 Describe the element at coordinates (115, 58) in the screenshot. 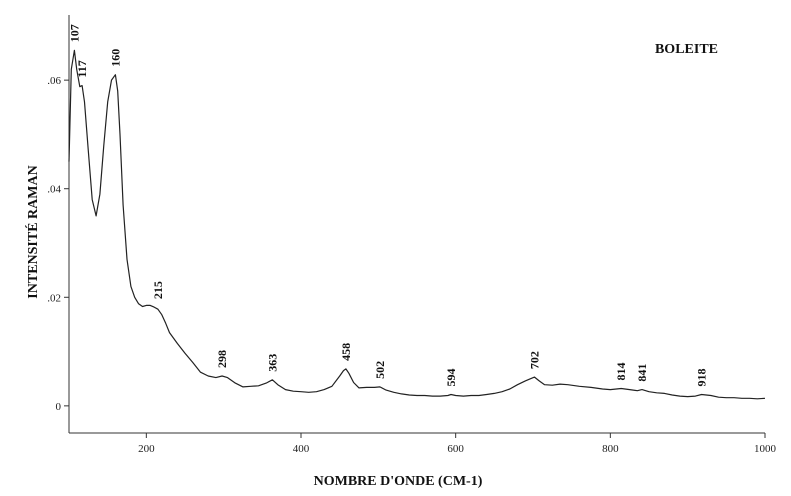

I see `peak-label-160: 160` at that location.